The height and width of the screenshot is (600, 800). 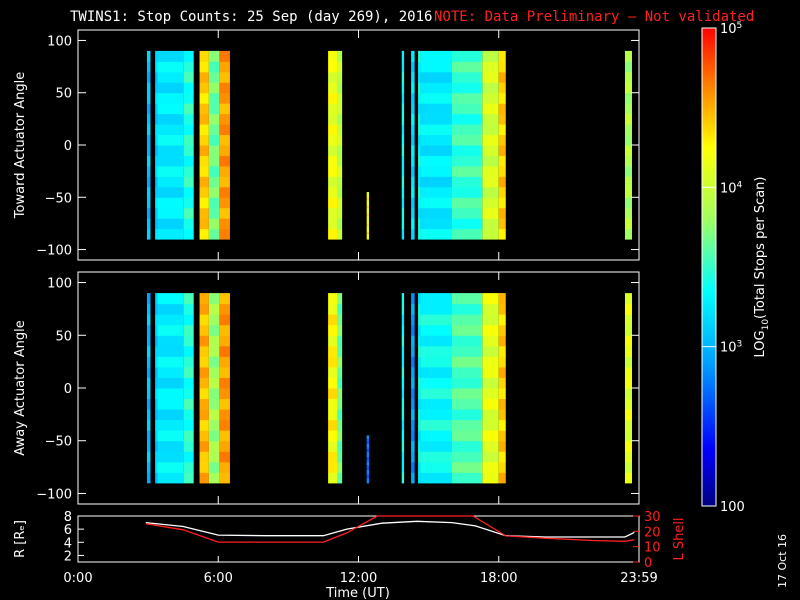 What do you see at coordinates (68, 146) in the screenshot?
I see `ytick-label: 0` at bounding box center [68, 146].